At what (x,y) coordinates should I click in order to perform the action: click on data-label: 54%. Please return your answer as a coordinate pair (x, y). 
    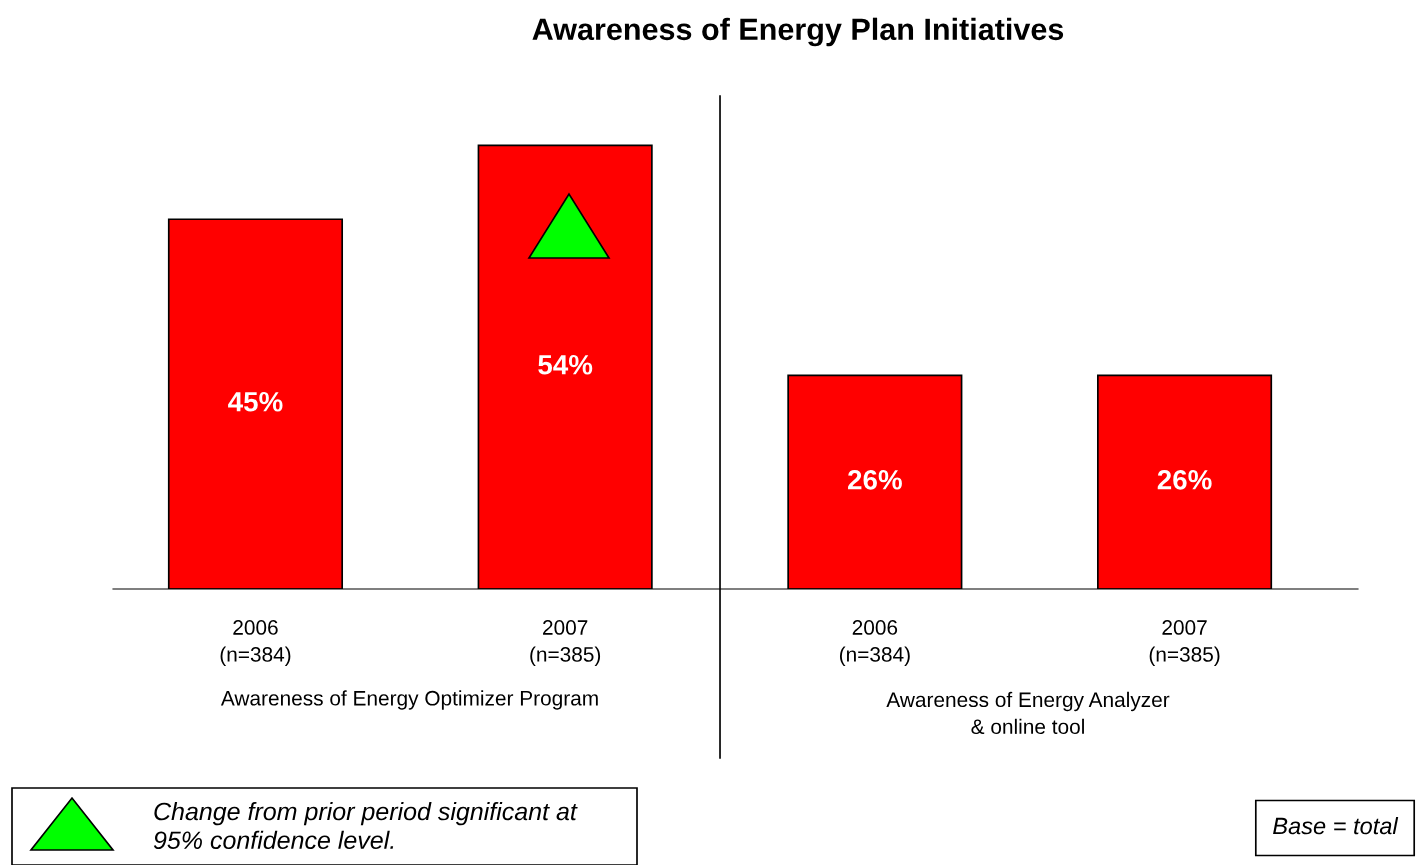
    Looking at the image, I should click on (565, 365).